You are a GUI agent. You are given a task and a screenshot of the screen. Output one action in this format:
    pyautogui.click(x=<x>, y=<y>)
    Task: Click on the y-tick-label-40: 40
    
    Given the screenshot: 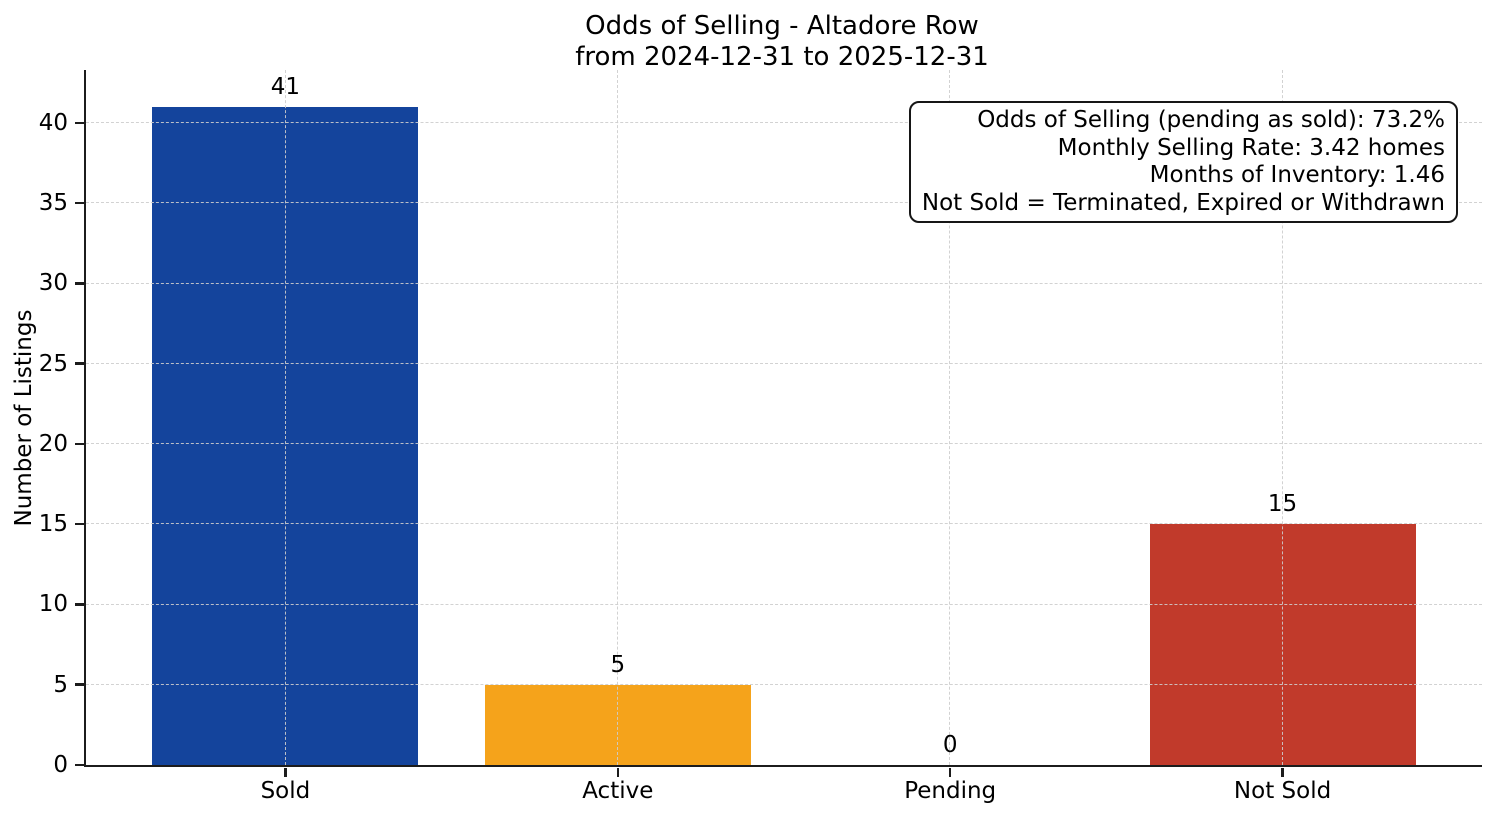 What is the action you would take?
    pyautogui.click(x=53, y=122)
    